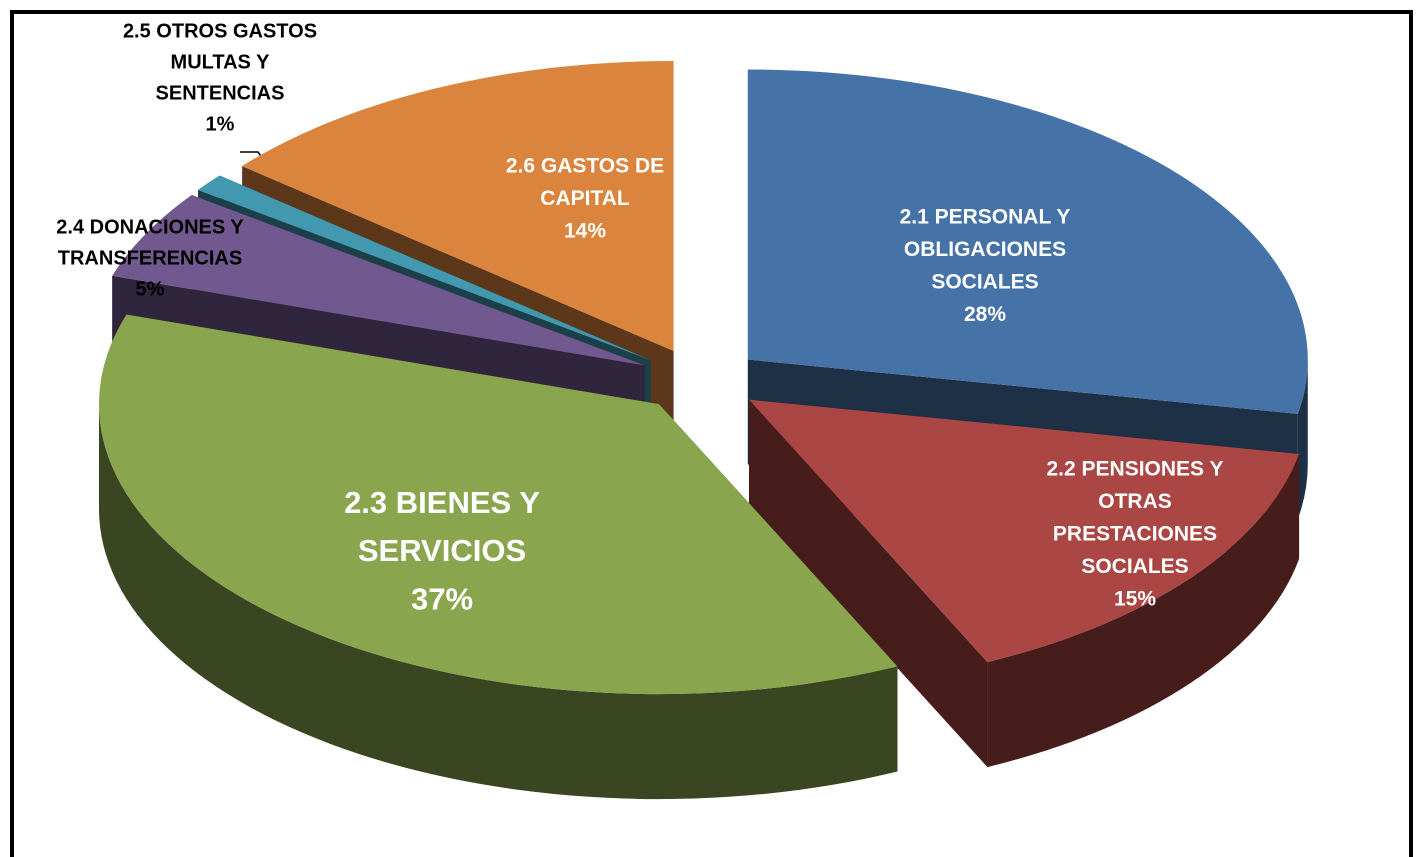  I want to click on value-label: 37%, so click(442, 598).